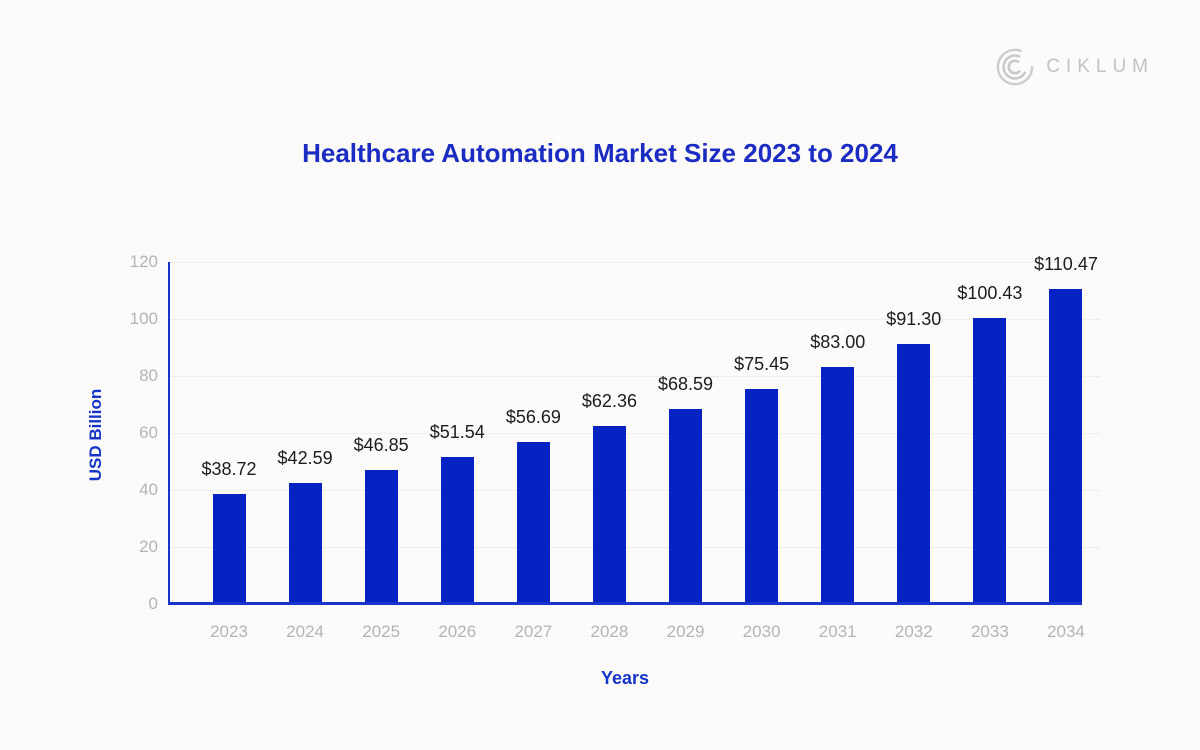 This screenshot has width=1200, height=750. I want to click on bar-value-label-2029: $68.59, so click(686, 383).